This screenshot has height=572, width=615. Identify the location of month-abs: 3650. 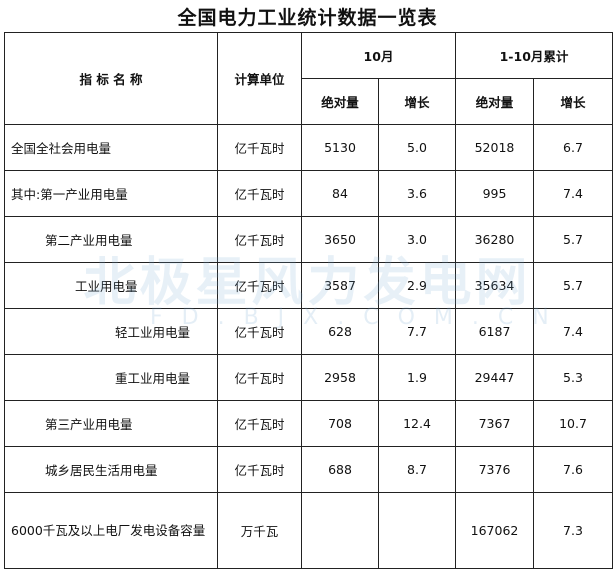
(340, 239).